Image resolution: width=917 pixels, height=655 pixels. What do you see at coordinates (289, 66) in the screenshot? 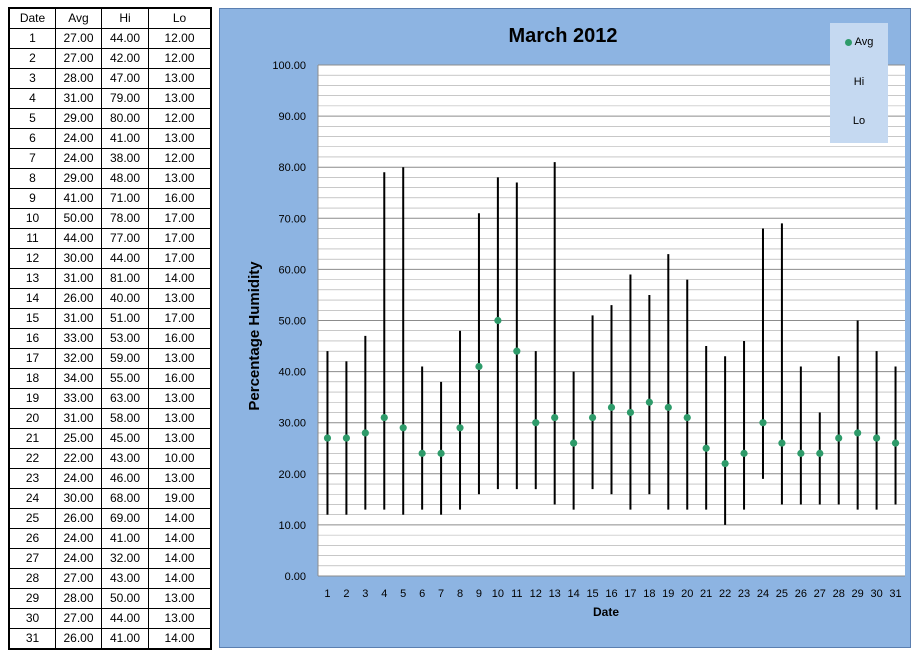
I see `y-tick-label: 100.00` at bounding box center [289, 66].